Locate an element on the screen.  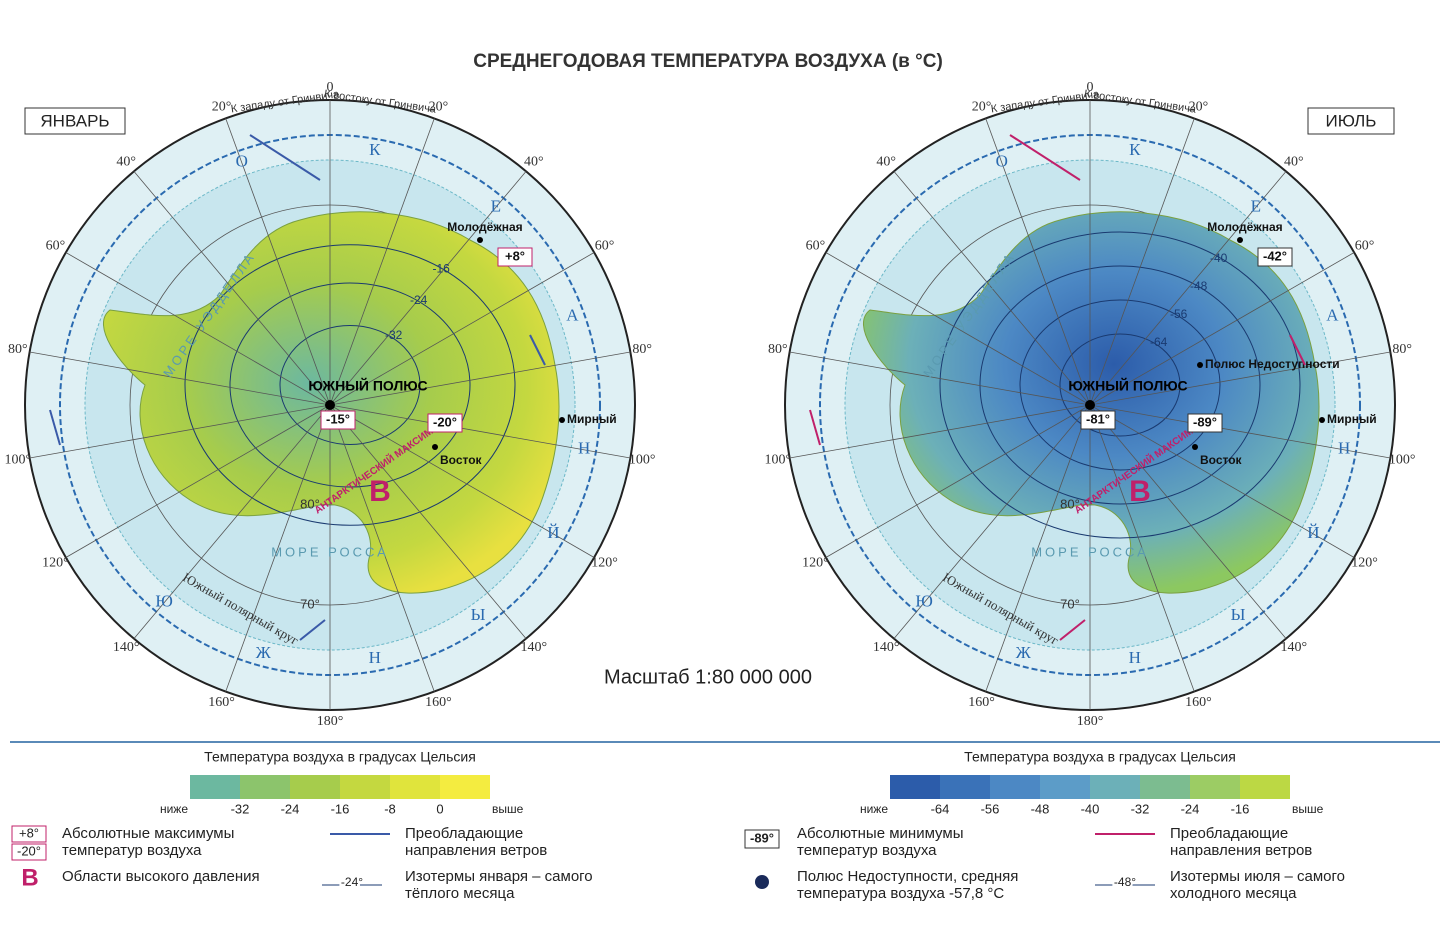
latitude-label: 80° is located at coordinates (1070, 503).